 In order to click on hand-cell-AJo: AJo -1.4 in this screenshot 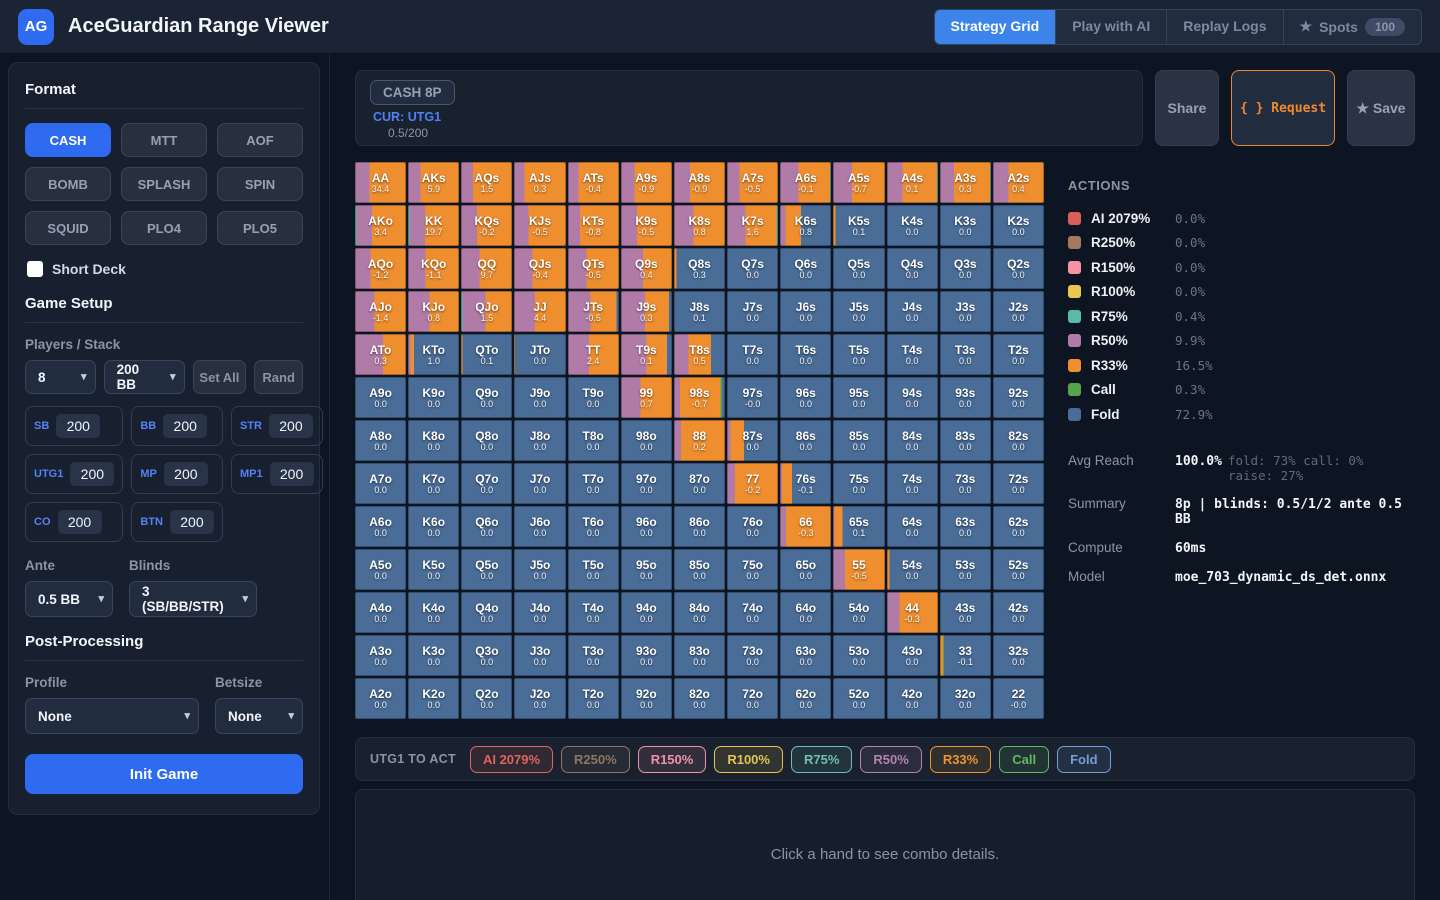, I will do `click(381, 311)`.